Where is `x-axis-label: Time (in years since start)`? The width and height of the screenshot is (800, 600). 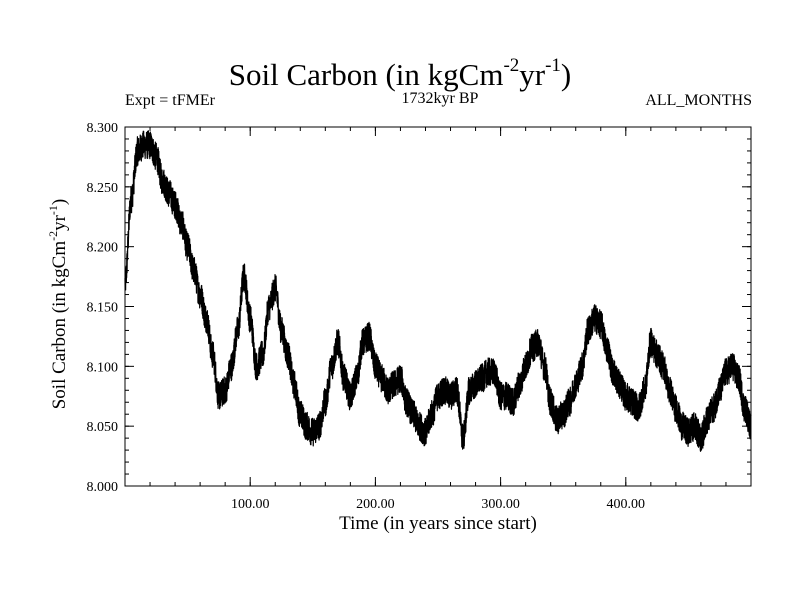
x-axis-label: Time (in years since start) is located at coordinates (438, 523).